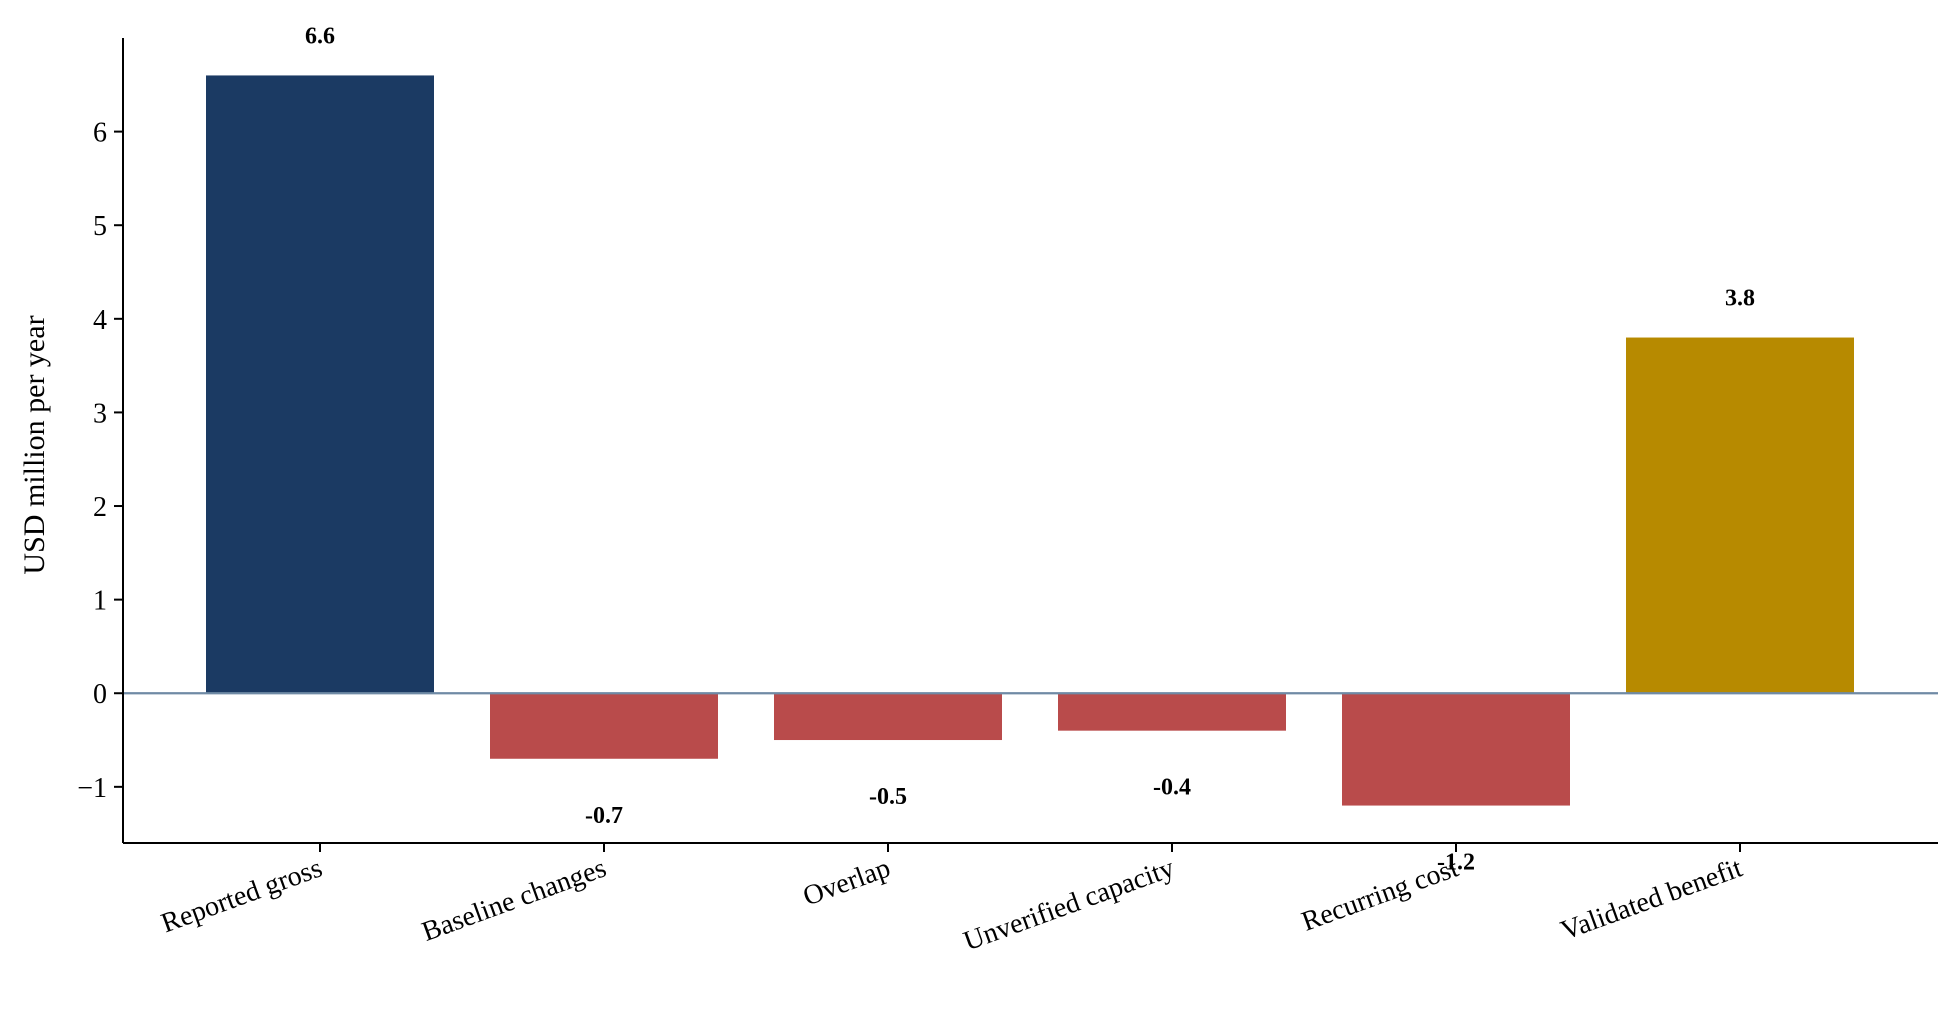 This screenshot has height=1027, width=1951. Describe the element at coordinates (846, 882) in the screenshot. I see `x-tick-label: Overlap` at that location.